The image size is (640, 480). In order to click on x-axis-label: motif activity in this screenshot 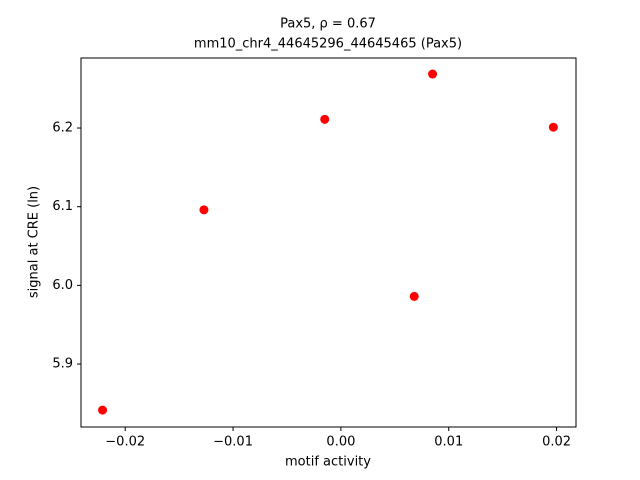, I will do `click(328, 462)`.